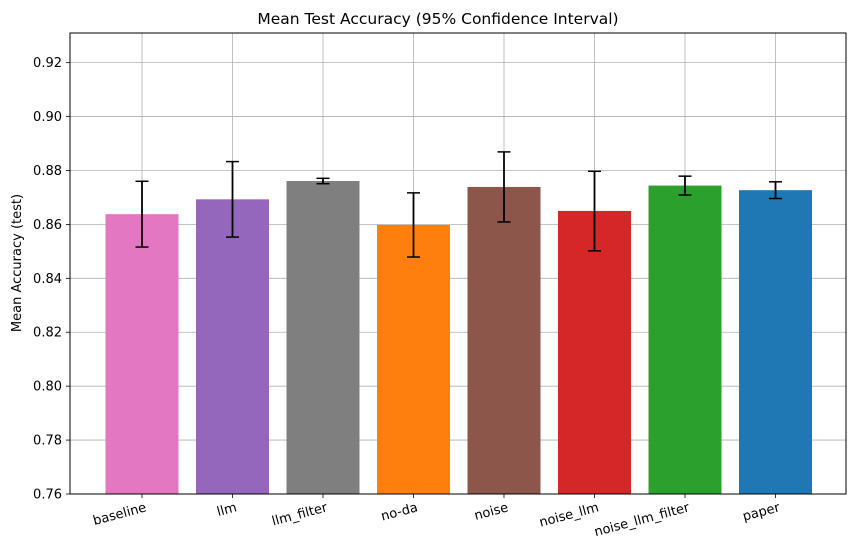 Image resolution: width=855 pixels, height=554 pixels. What do you see at coordinates (47, 387) in the screenshot?
I see `y-tick-label: 0.80` at bounding box center [47, 387].